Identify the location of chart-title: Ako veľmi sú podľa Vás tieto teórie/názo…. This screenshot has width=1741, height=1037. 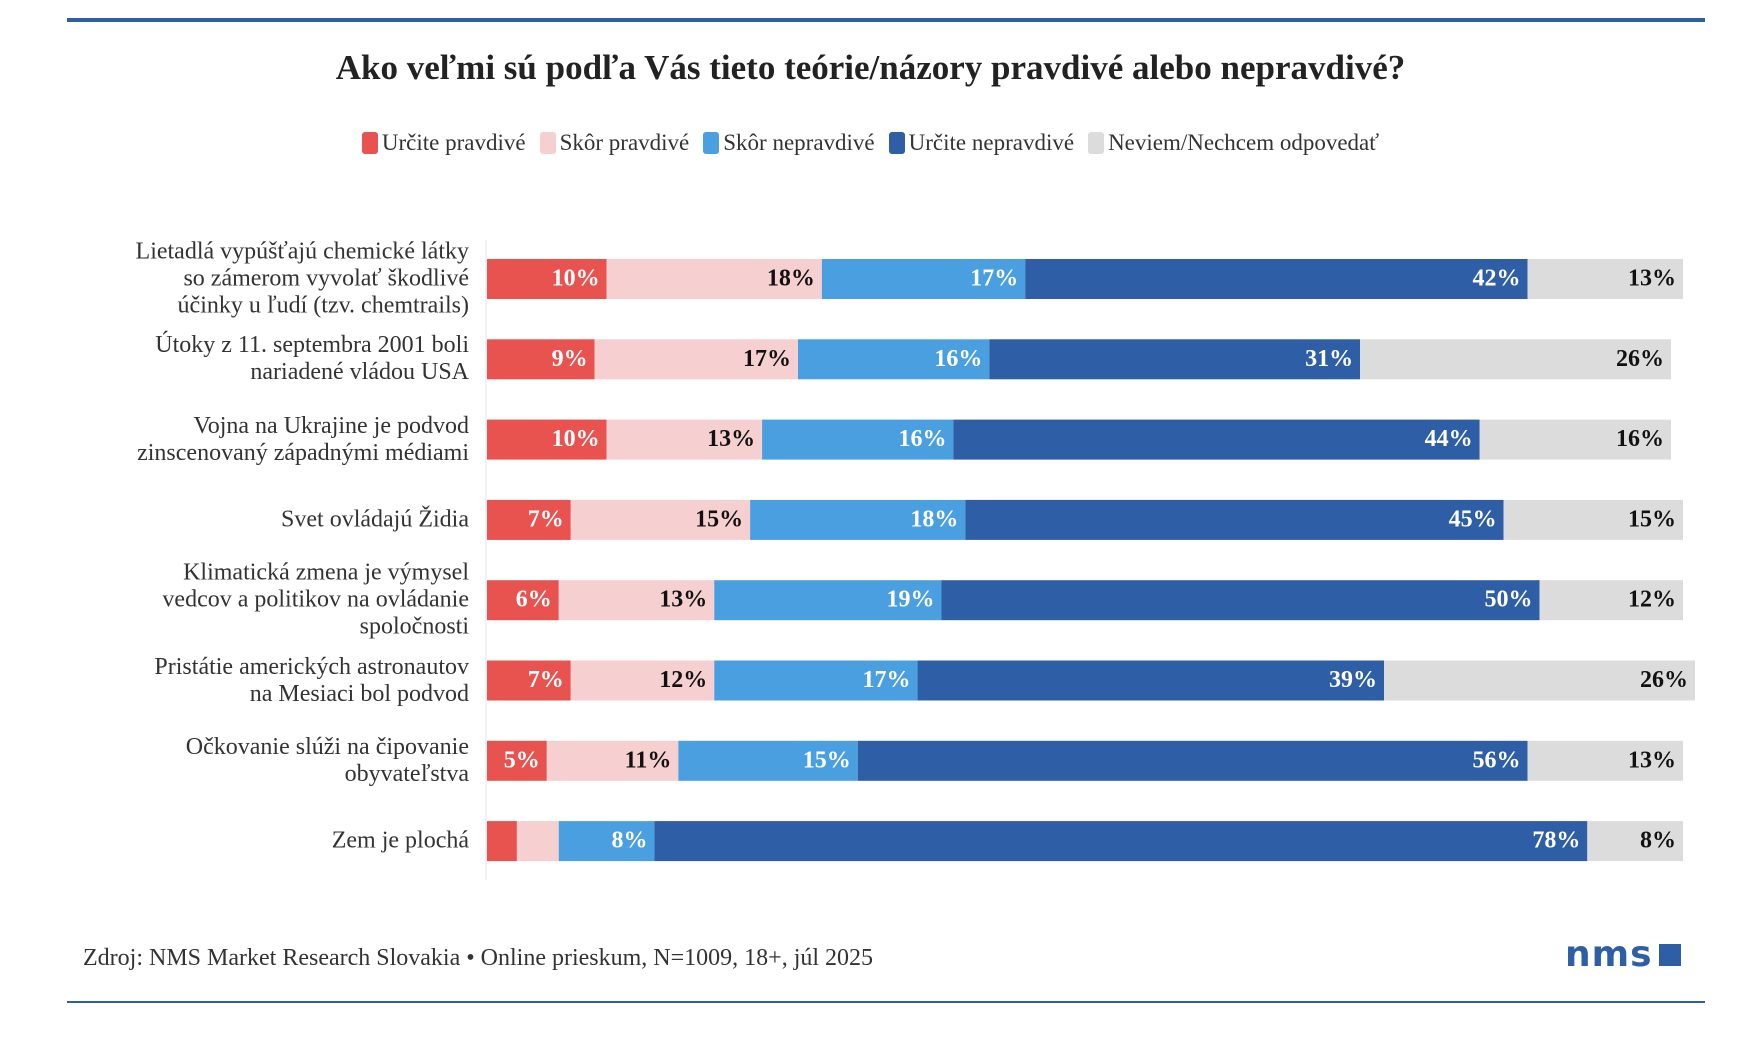
(870, 67).